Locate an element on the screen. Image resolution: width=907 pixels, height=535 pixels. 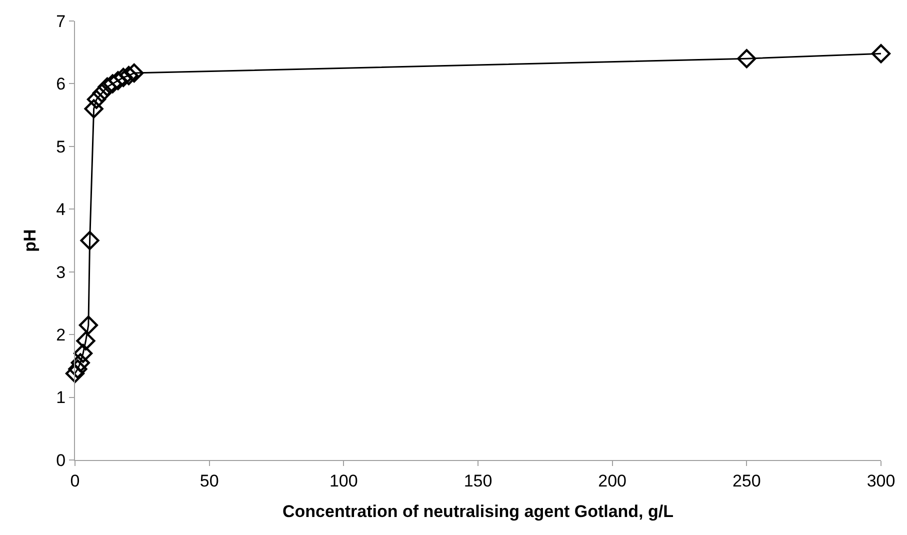
y-axis-title: pH is located at coordinates (30, 240).